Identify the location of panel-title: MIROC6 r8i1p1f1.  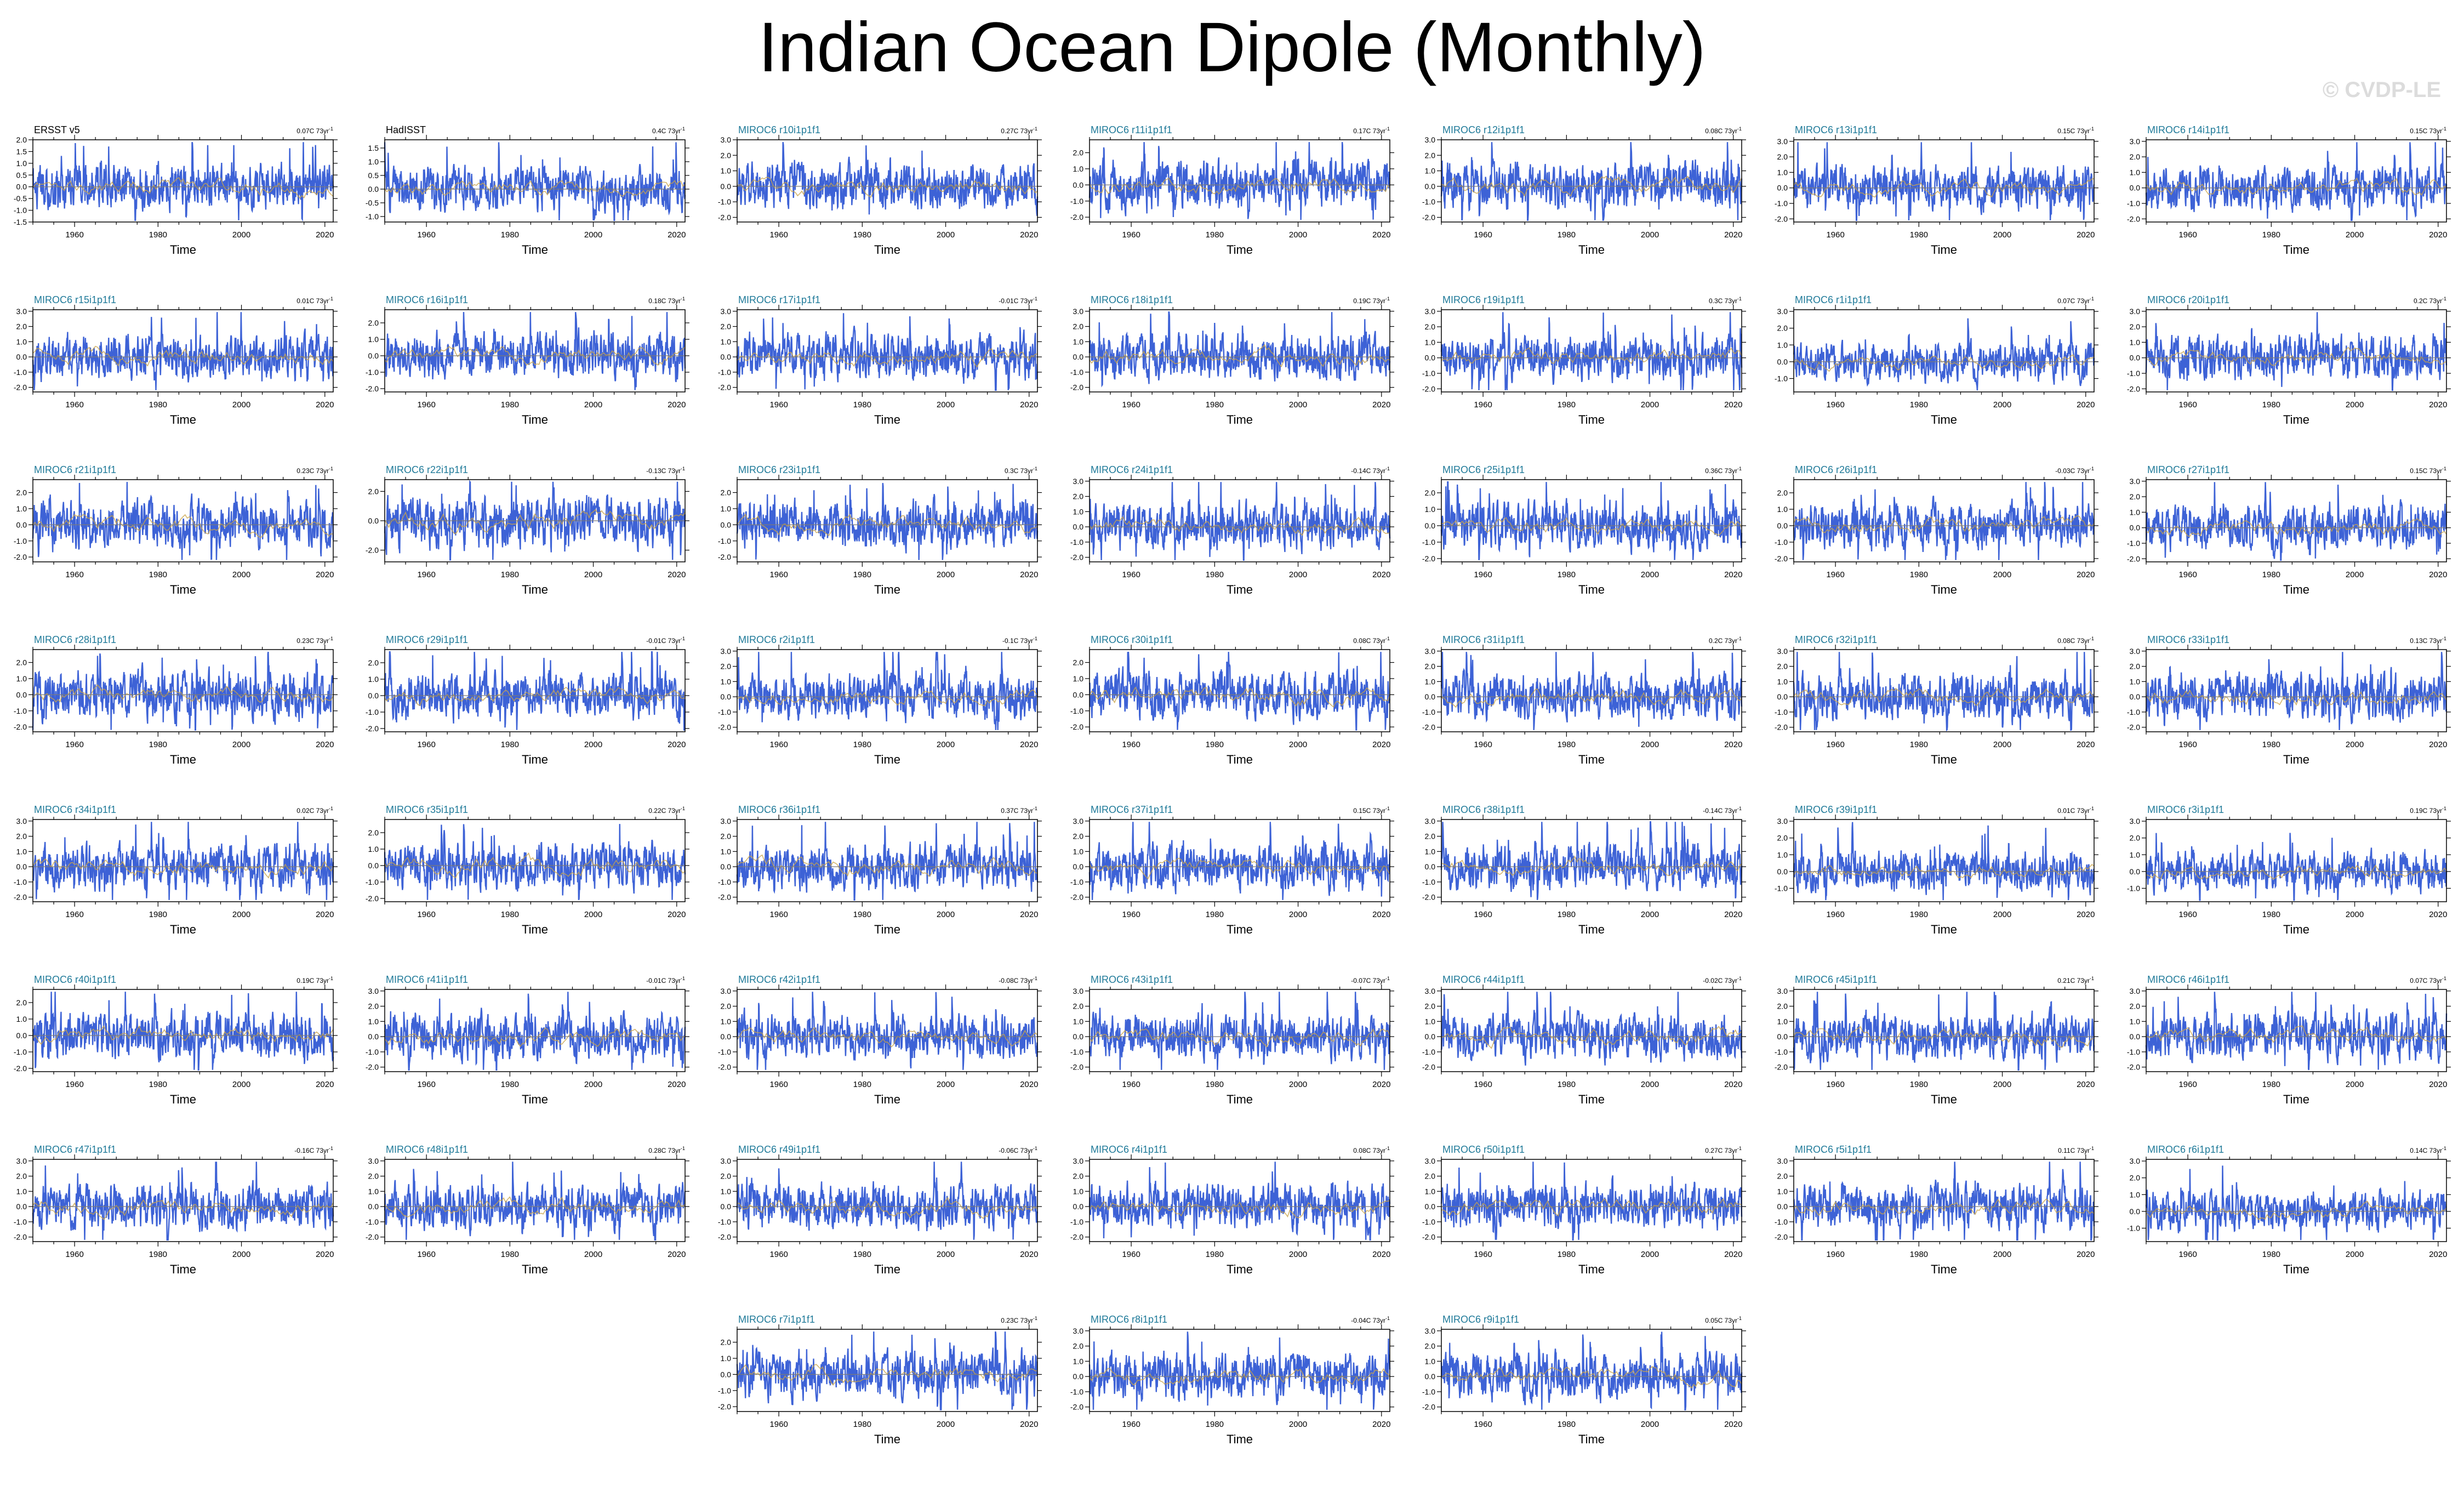
(1129, 1319).